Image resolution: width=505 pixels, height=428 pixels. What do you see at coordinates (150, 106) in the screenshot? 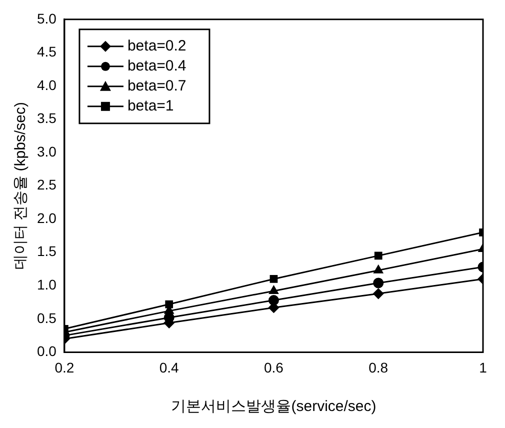
I see `legend-label: beta=1` at bounding box center [150, 106].